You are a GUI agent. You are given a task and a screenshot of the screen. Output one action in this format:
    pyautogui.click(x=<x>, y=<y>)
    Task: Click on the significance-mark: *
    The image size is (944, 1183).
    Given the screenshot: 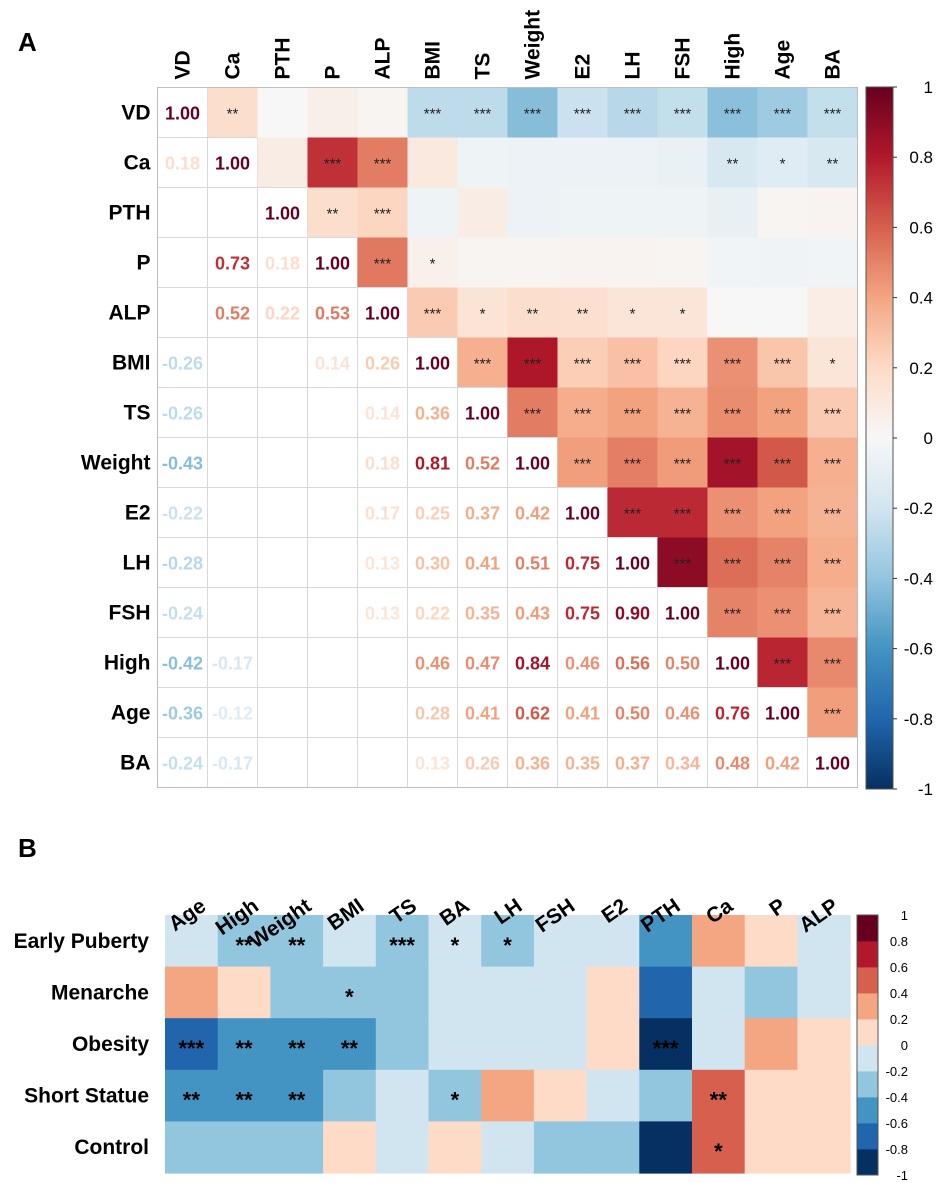 What is the action you would take?
    pyautogui.click(x=833, y=364)
    